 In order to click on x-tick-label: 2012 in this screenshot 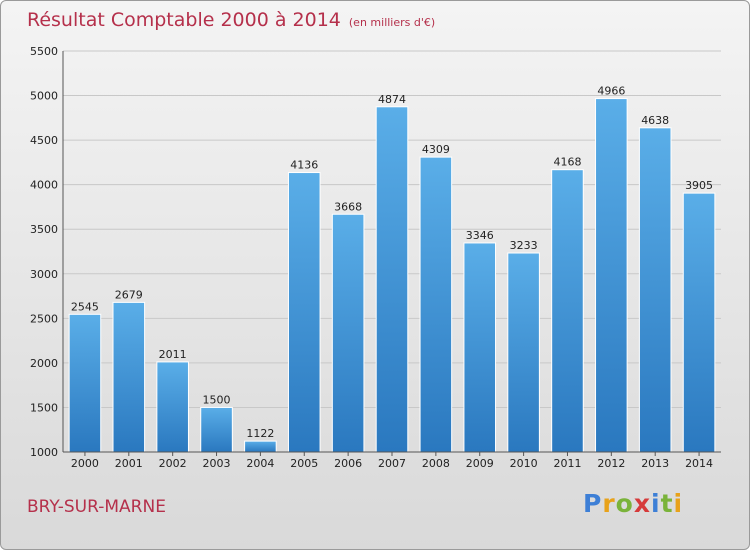, I will do `click(611, 463)`.